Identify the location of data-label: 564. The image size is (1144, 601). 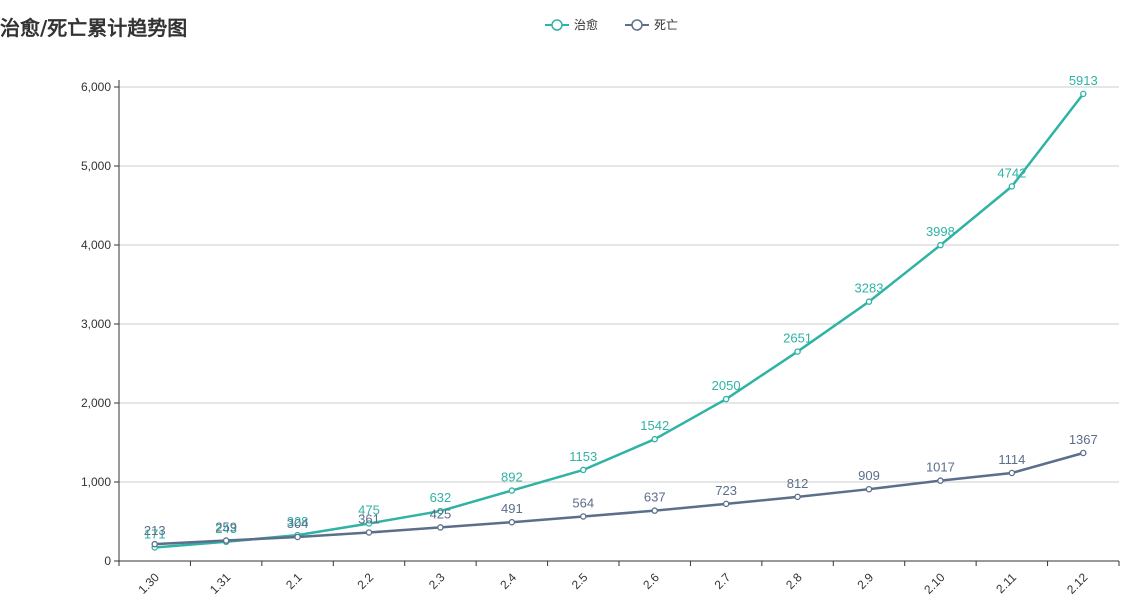
(583, 502).